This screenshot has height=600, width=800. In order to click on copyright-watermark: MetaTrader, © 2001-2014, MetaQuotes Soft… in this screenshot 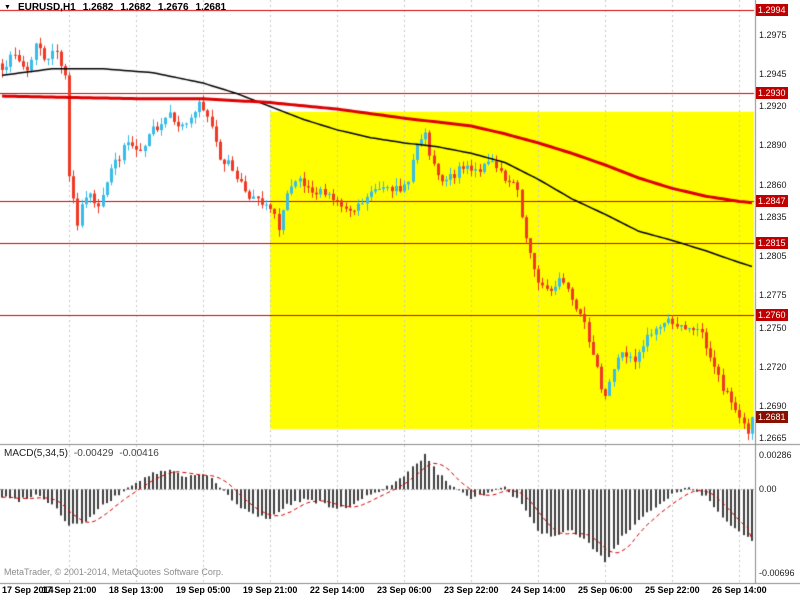, I will do `click(114, 572)`.